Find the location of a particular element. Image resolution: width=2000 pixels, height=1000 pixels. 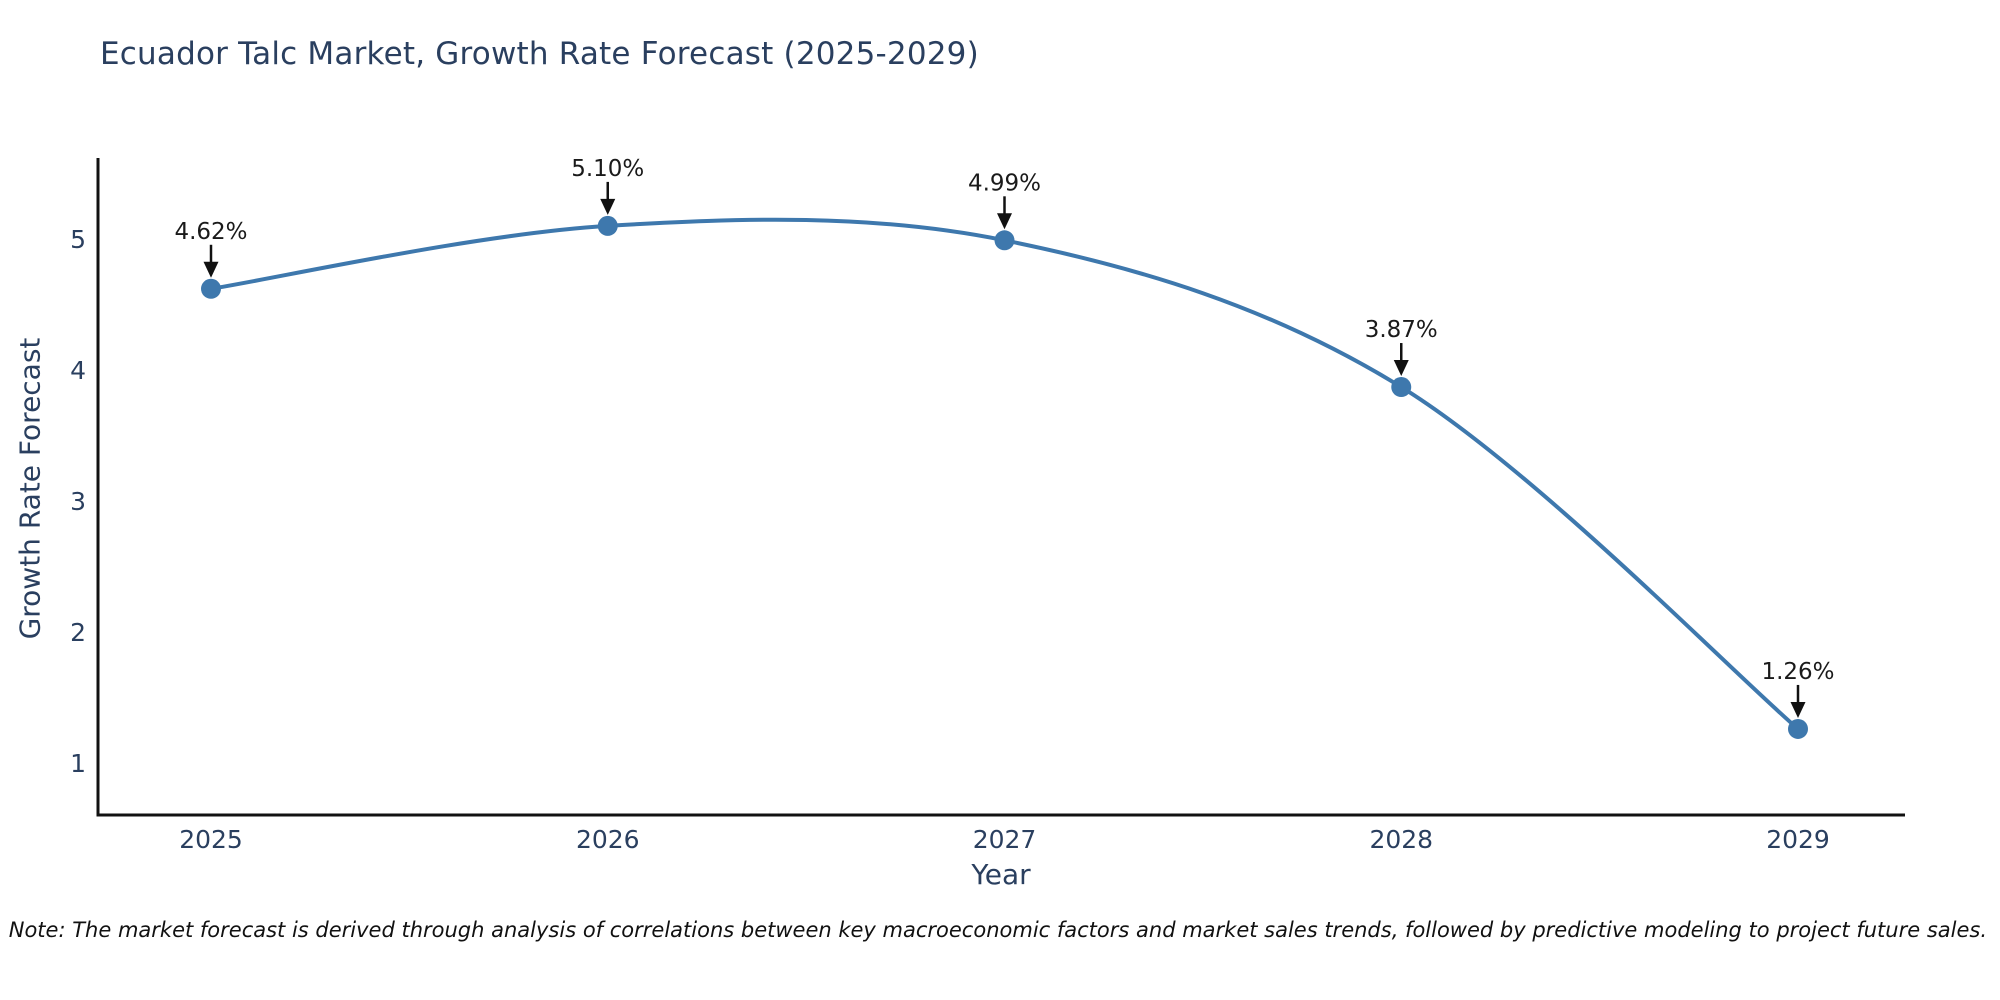

x-tick-label: 2028 is located at coordinates (1401, 839).